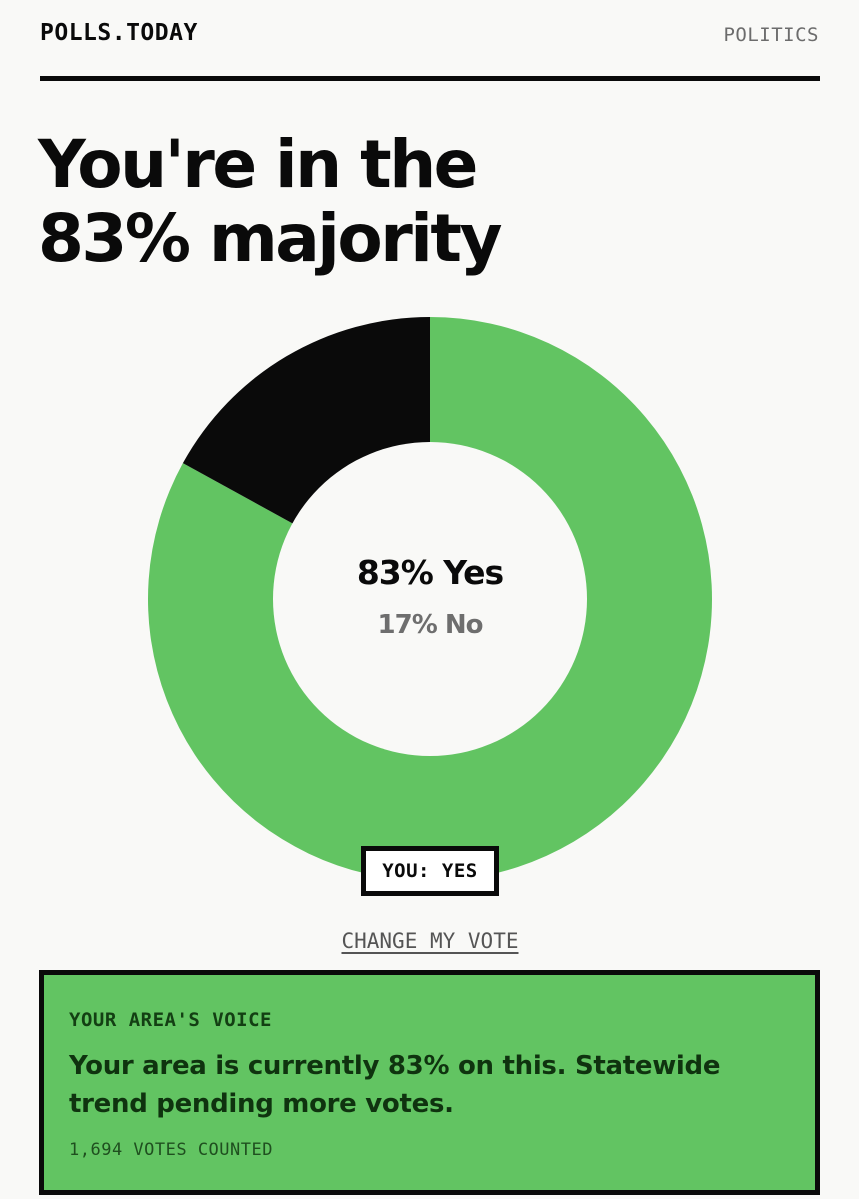 This screenshot has width=859, height=1199. Describe the element at coordinates (771, 35) in the screenshot. I see `section-label: POLITICS` at that location.